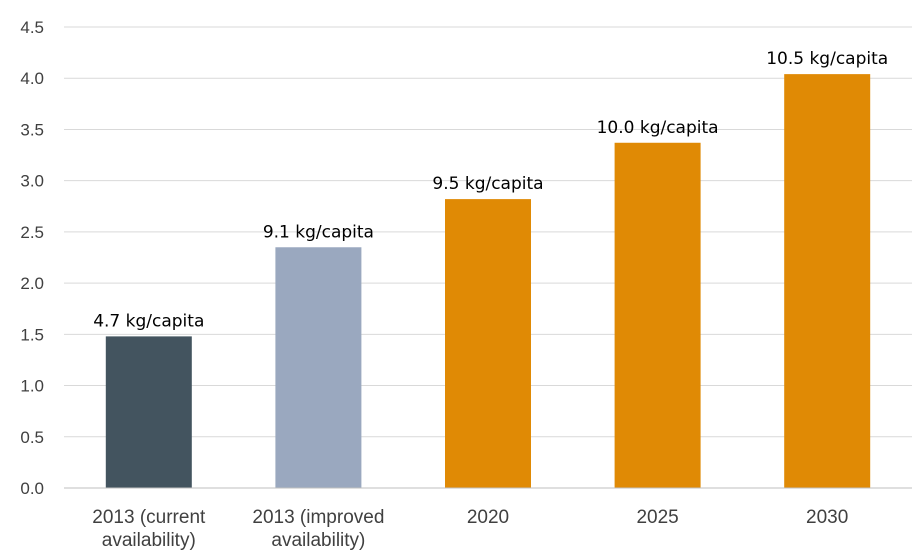 The image size is (918, 554). I want to click on x-category-line: 2013 (current, so click(149, 517).